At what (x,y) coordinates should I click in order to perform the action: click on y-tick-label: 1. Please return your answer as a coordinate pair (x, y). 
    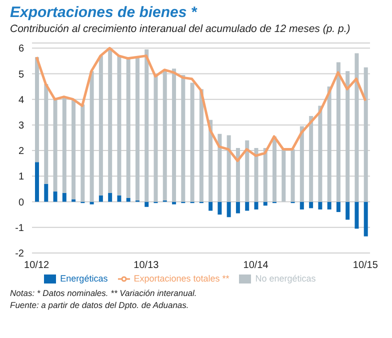
    Looking at the image, I should click on (21, 177).